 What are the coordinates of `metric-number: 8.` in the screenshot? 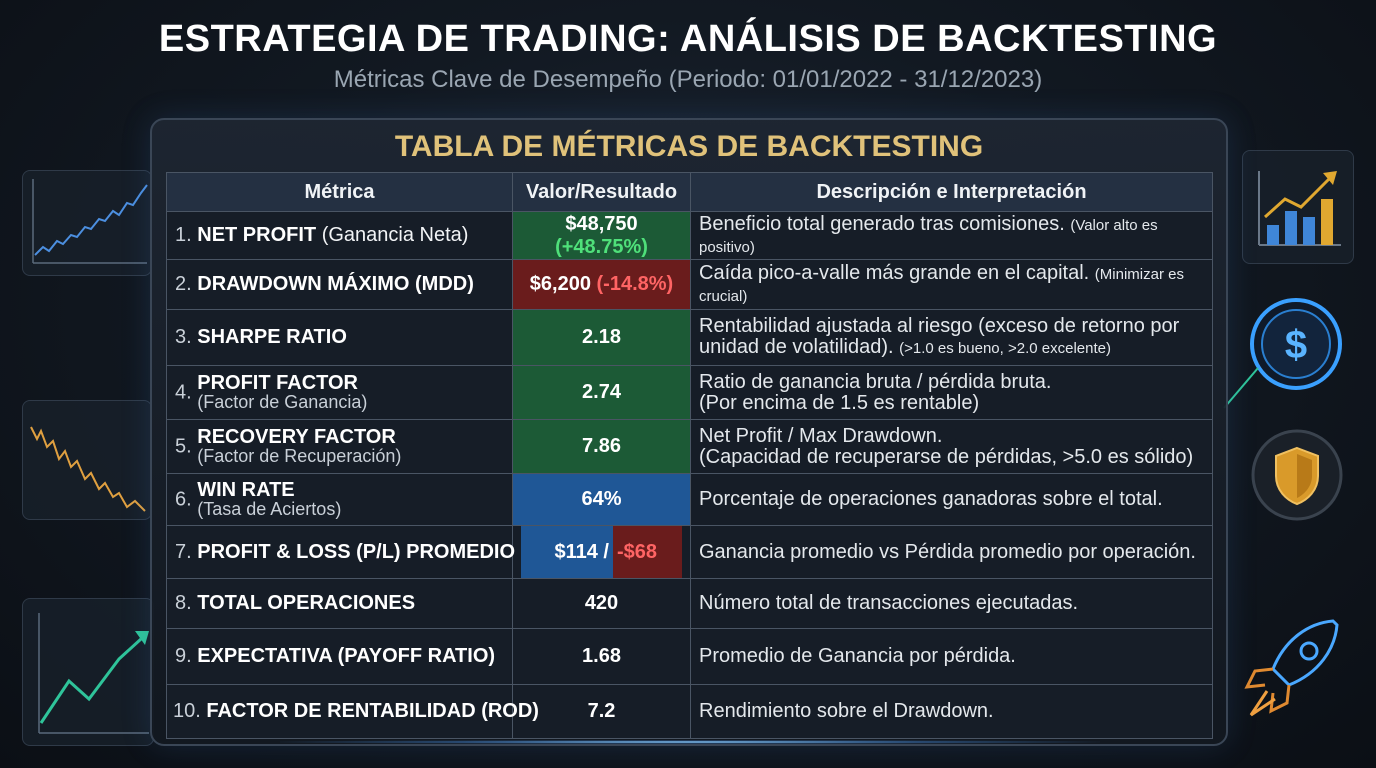 It's located at (183, 603).